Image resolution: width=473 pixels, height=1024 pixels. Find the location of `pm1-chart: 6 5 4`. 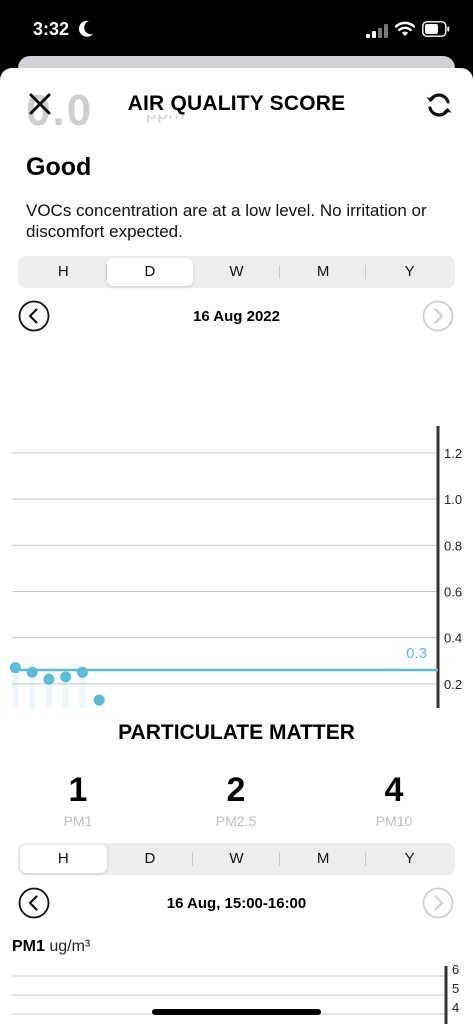

pm1-chart: 6 5 4 is located at coordinates (235, 993).